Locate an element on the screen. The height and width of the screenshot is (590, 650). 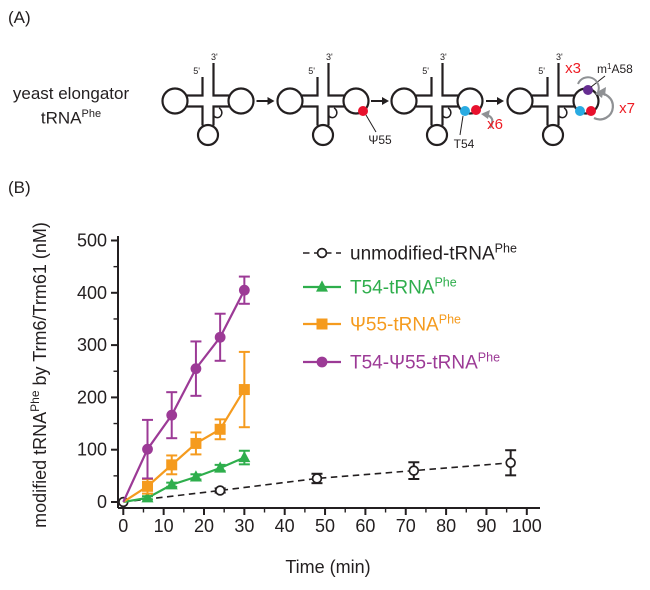
panel-a-label: (A) is located at coordinates (19, 17).